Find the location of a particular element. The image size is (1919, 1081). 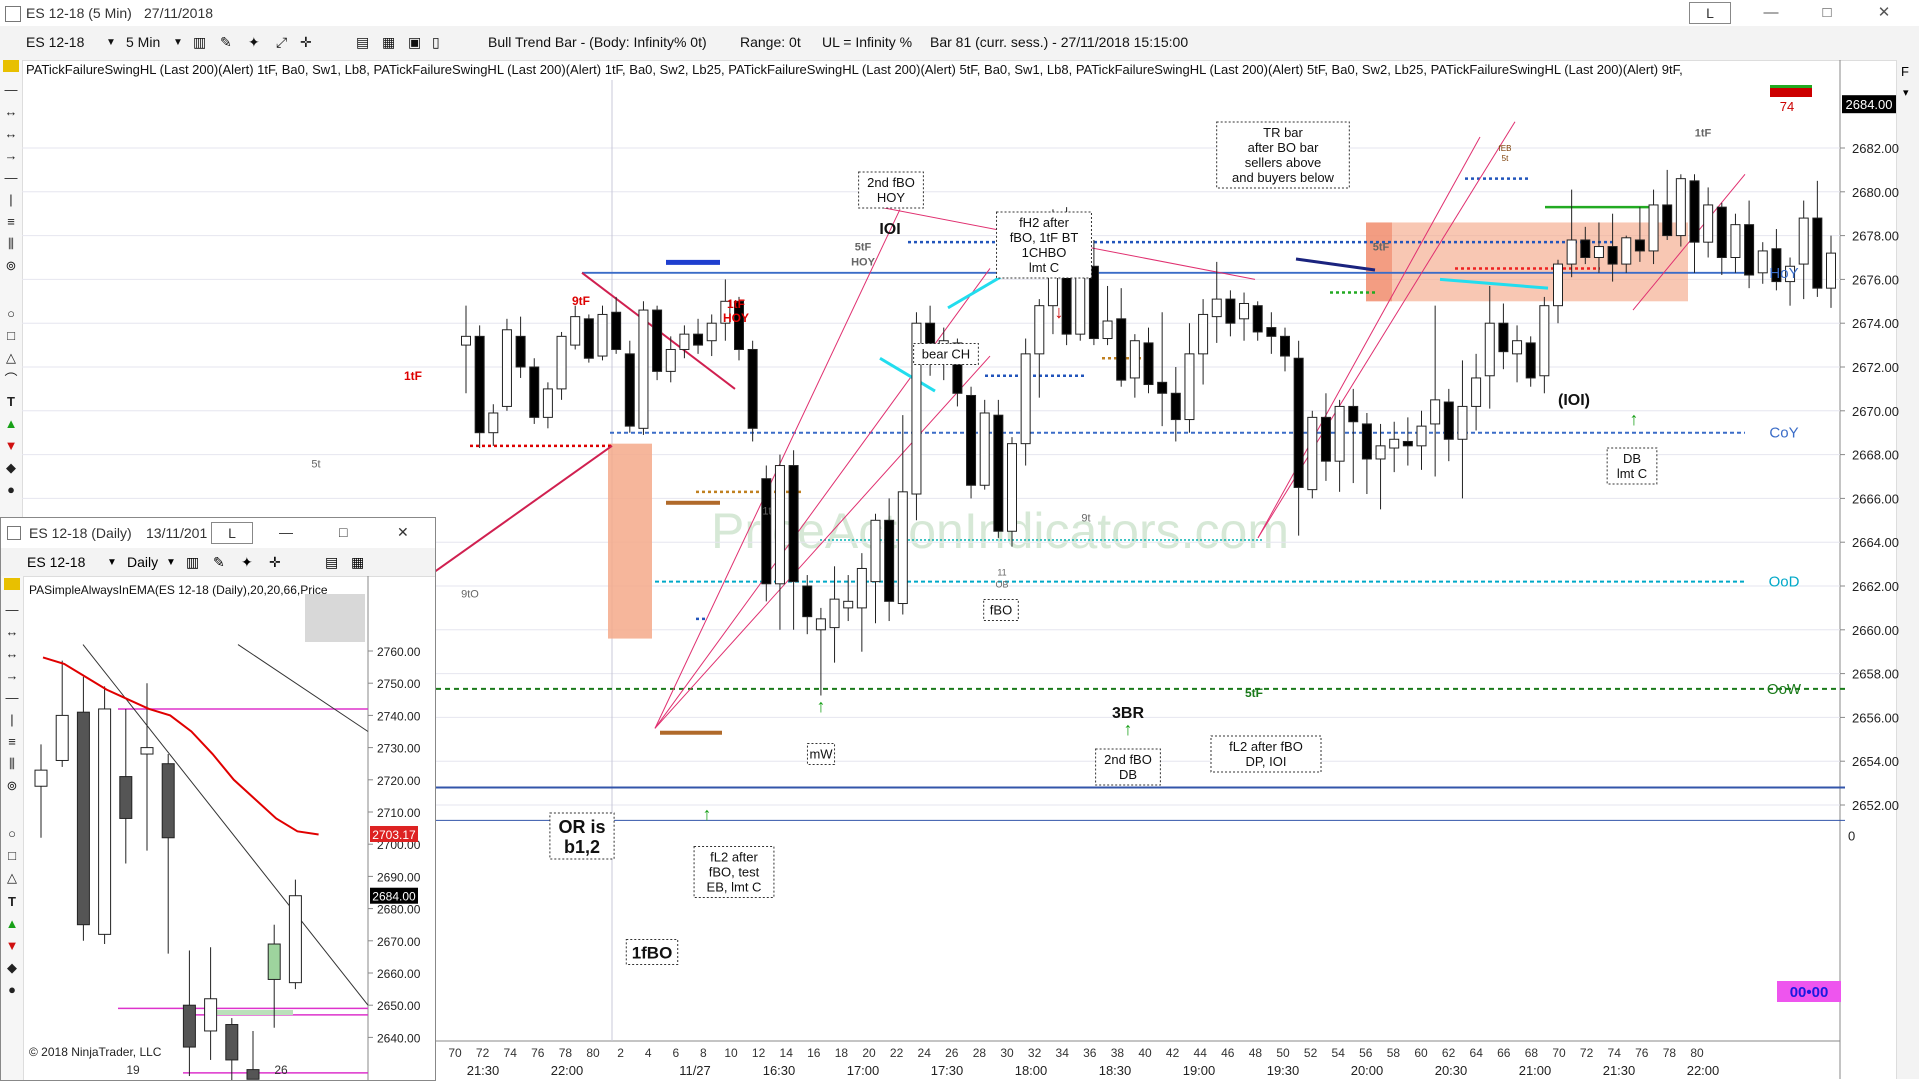

daily-extended-line-icon: ↔ is located at coordinates (12, 653).